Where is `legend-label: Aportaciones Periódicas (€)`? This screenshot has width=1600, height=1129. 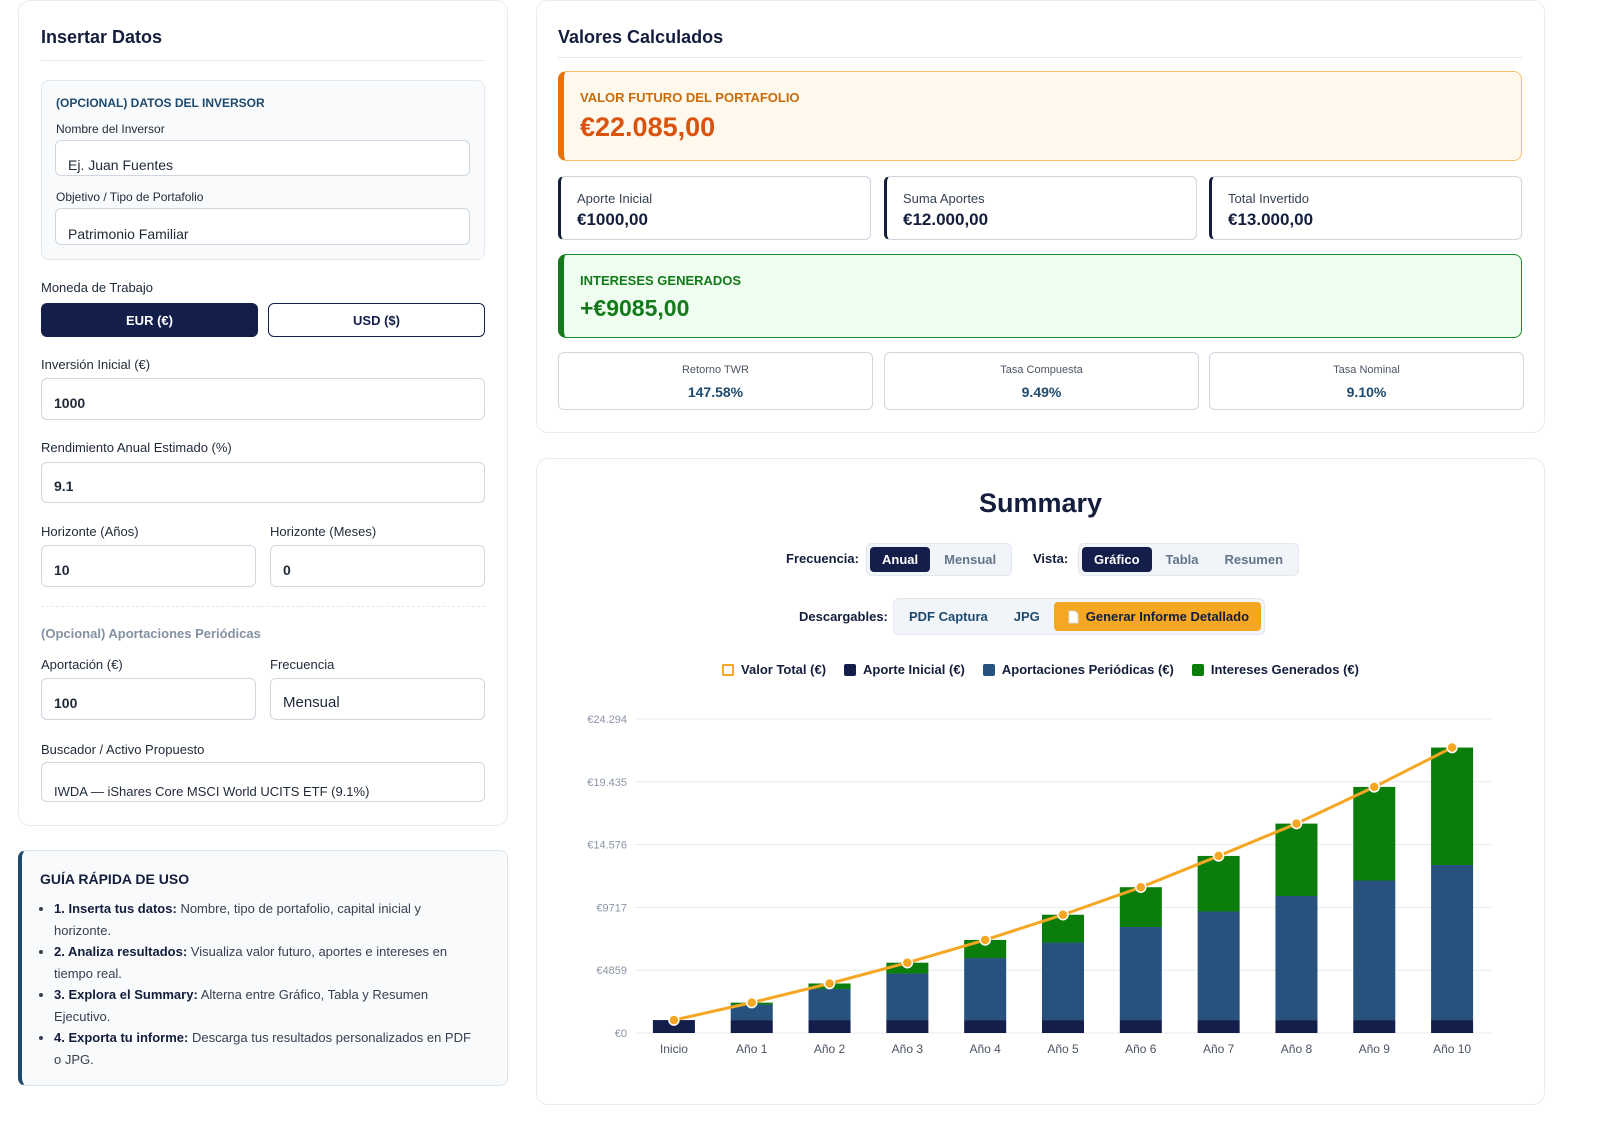 legend-label: Aportaciones Periódicas (€) is located at coordinates (1087, 669).